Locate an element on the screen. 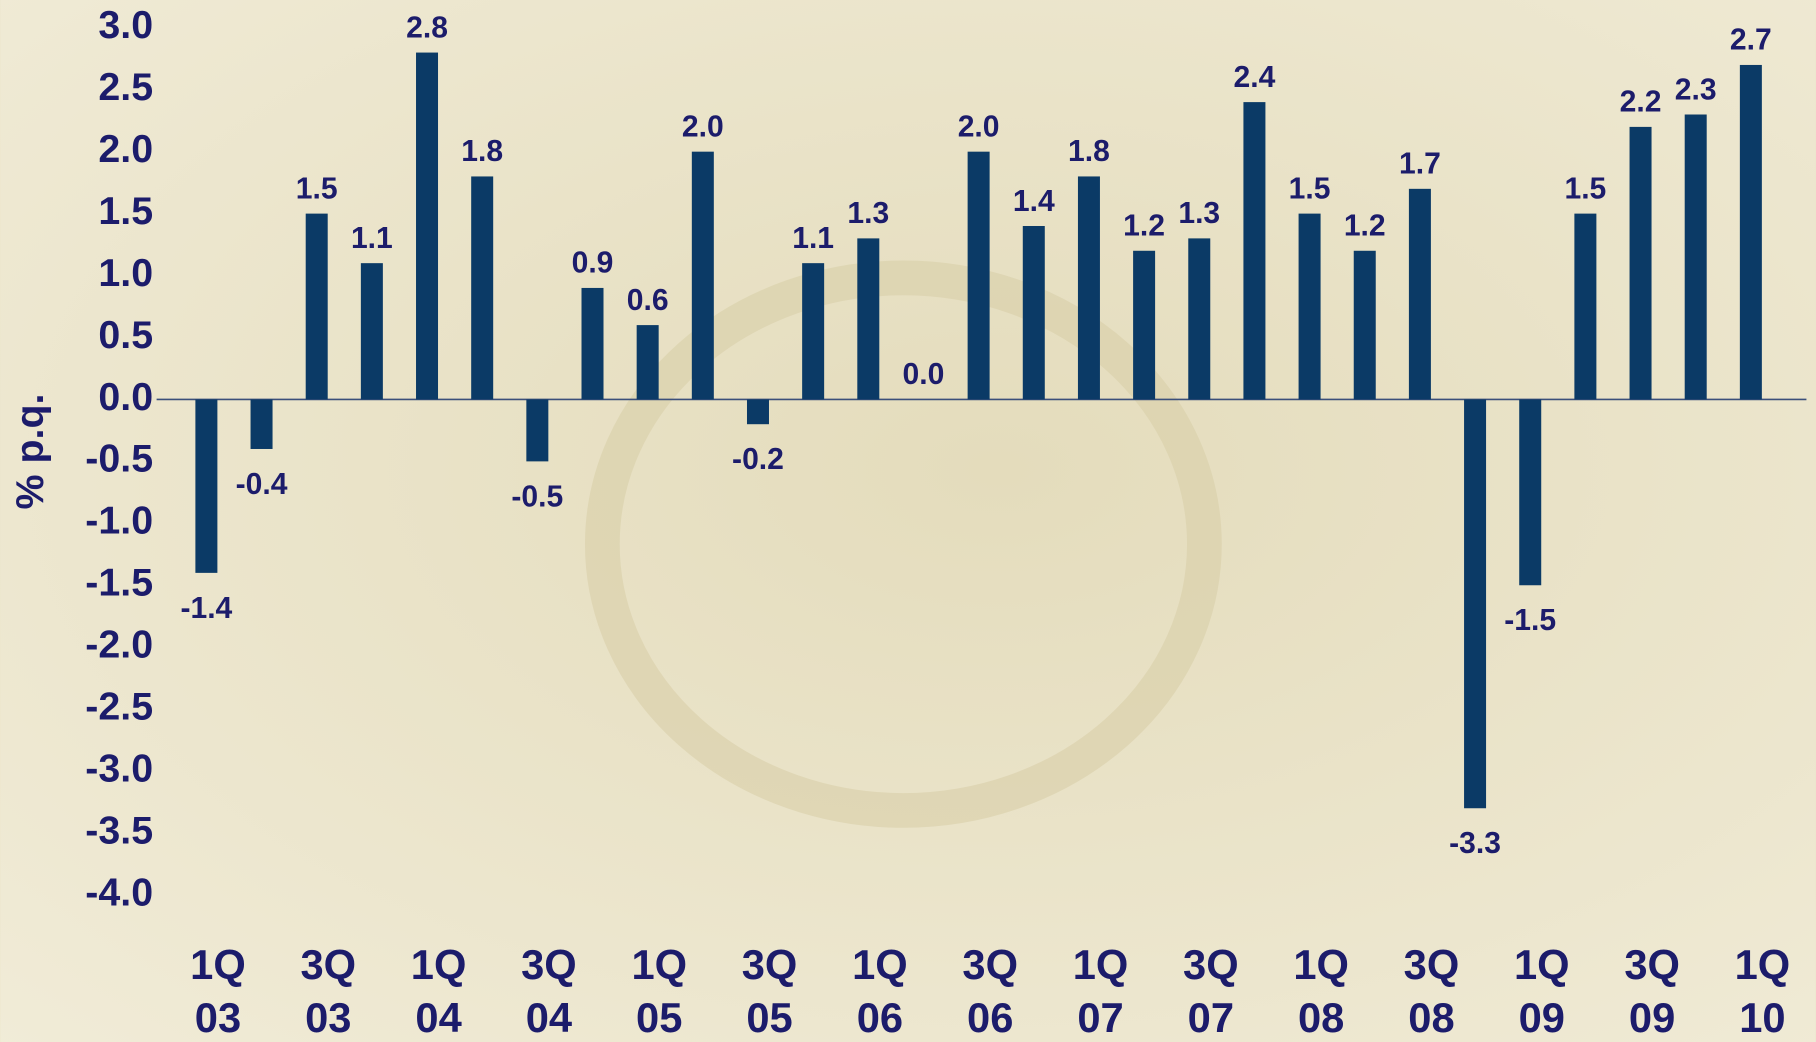 This screenshot has width=1816, height=1042. y-tick-label: 2.0 is located at coordinates (125, 149).